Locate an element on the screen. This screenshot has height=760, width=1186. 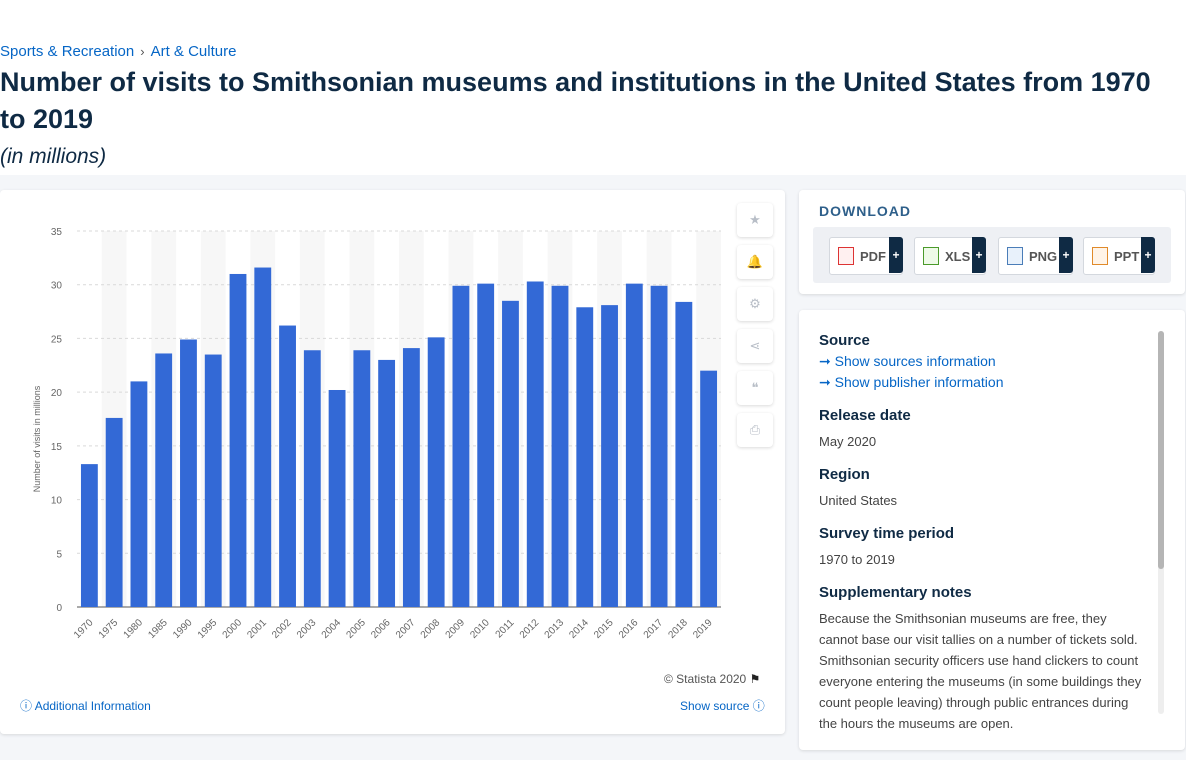
bar-2003 is located at coordinates (312, 478).